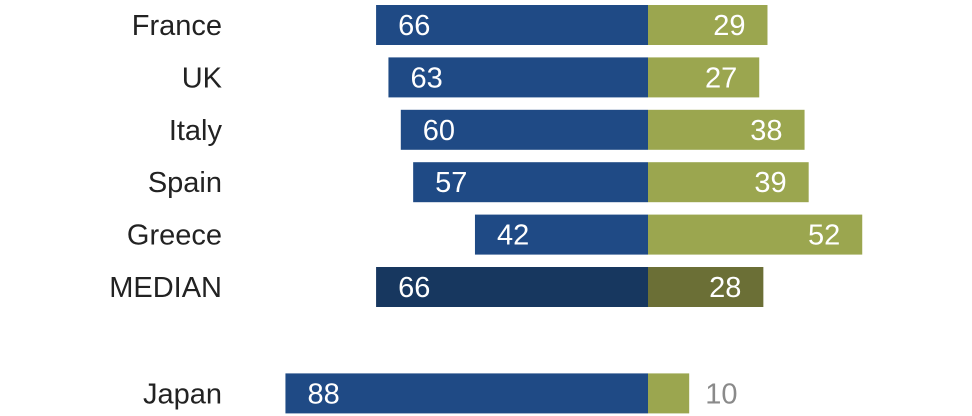 The width and height of the screenshot is (972, 416). Describe the element at coordinates (185, 183) in the screenshot. I see `category-label-spain: Spain` at that location.